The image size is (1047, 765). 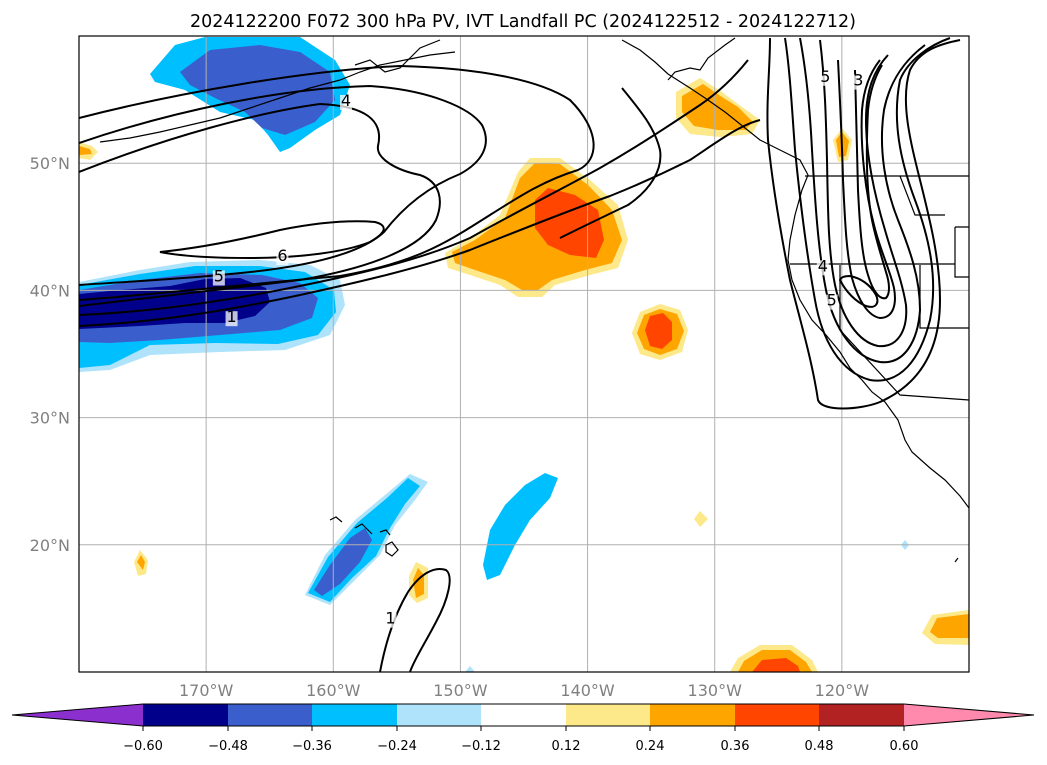 I want to click on lon-tick-label: 170°W, so click(x=206, y=690).